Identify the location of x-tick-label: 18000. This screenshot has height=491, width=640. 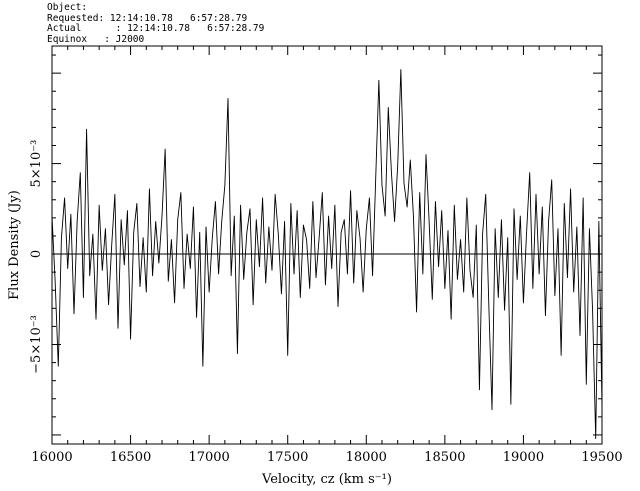
(366, 457).